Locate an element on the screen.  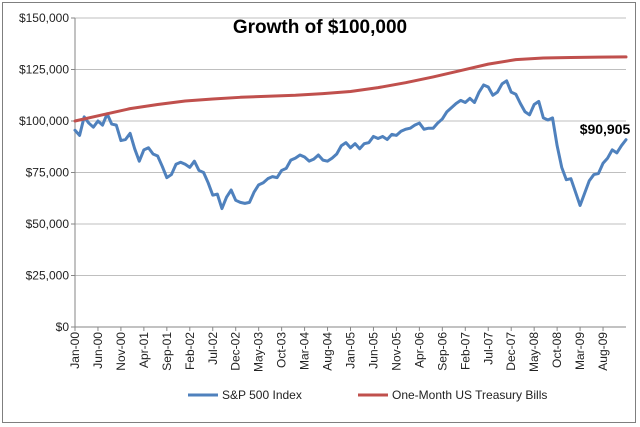
end-value-annotation: $90,905 is located at coordinates (605, 129).